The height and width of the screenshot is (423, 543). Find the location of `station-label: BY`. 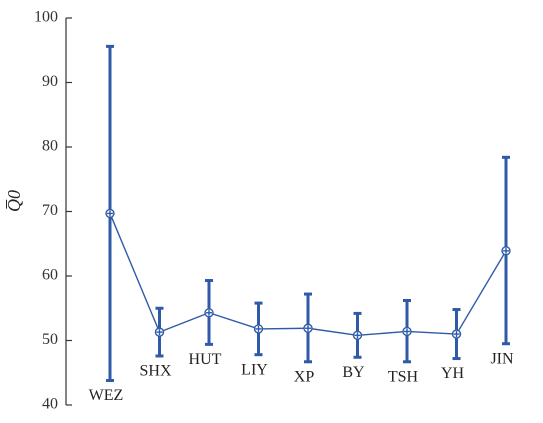

station-label: BY is located at coordinates (353, 372).